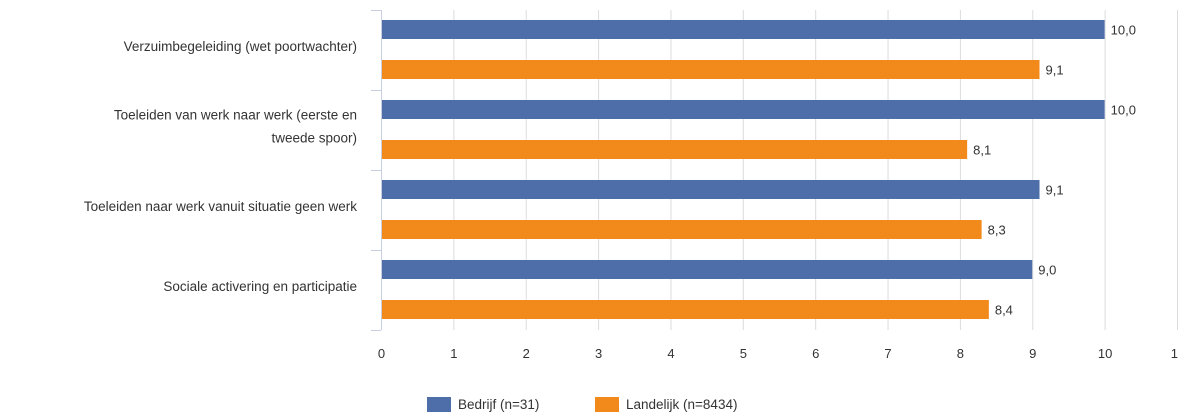  Describe the element at coordinates (240, 46) in the screenshot. I see `category-label: Verzuimbegeleiding (wet poortwachter)` at that location.